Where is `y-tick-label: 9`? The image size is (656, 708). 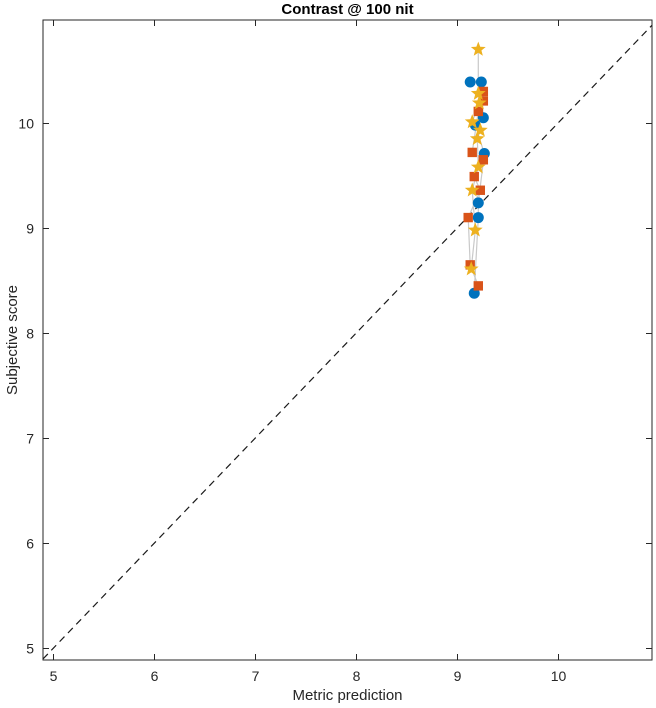 y-tick-label: 9 is located at coordinates (30, 229).